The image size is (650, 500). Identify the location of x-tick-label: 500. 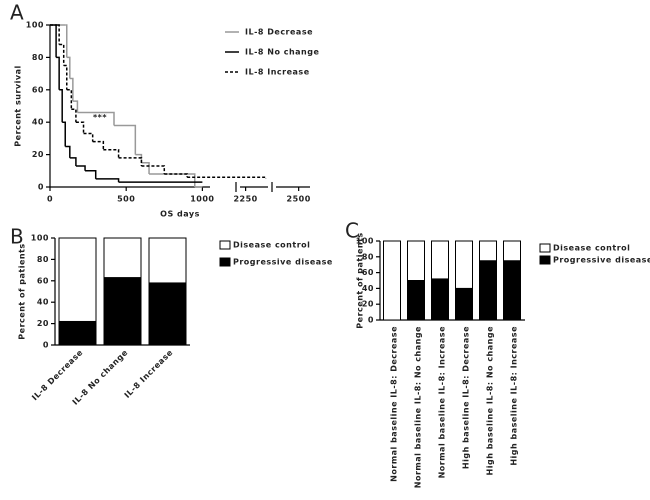
(126, 199).